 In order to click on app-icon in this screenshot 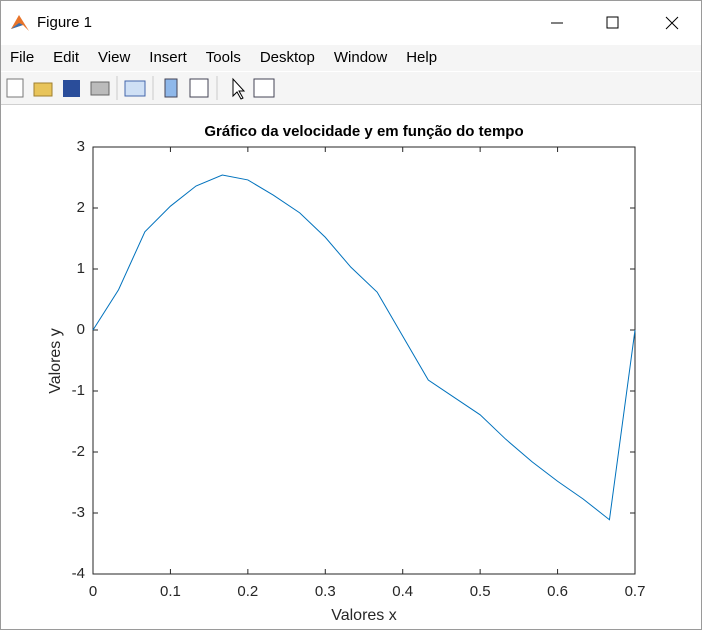, I will do `click(20, 23)`.